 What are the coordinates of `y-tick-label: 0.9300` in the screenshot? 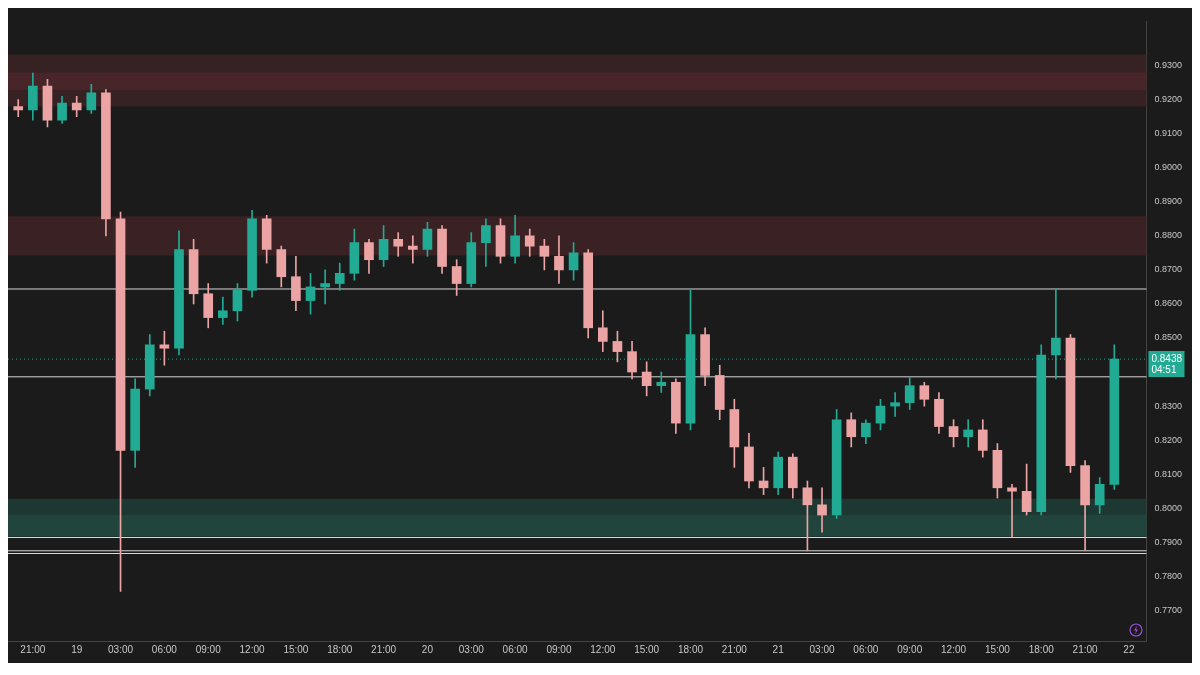 It's located at (1168, 65).